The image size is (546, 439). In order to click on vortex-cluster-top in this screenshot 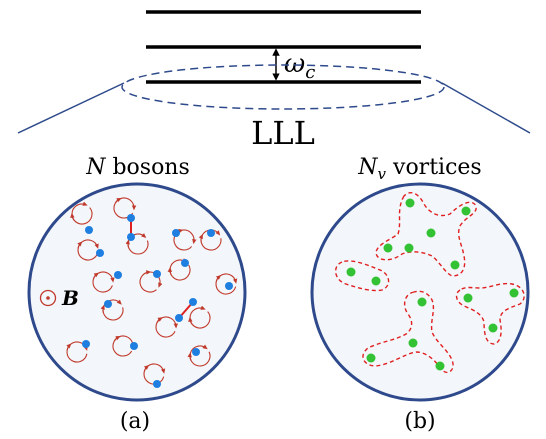, I will do `click(426, 234)`.